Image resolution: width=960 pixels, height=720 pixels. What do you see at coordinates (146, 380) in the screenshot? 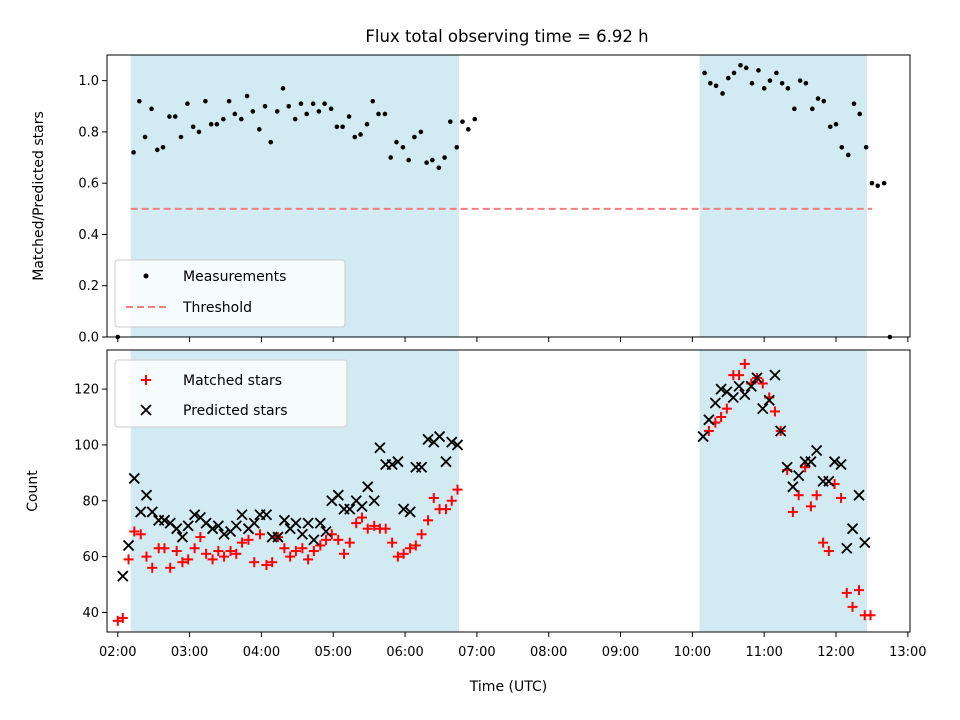
I see `legend-matched-marker` at bounding box center [146, 380].